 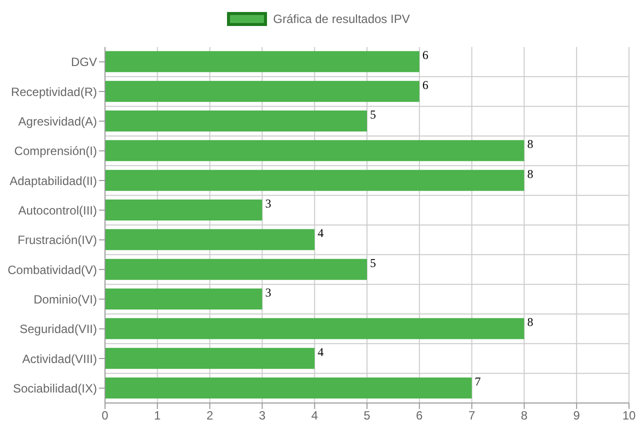 What do you see at coordinates (576, 415) in the screenshot?
I see `x-tick-label: 9` at bounding box center [576, 415].